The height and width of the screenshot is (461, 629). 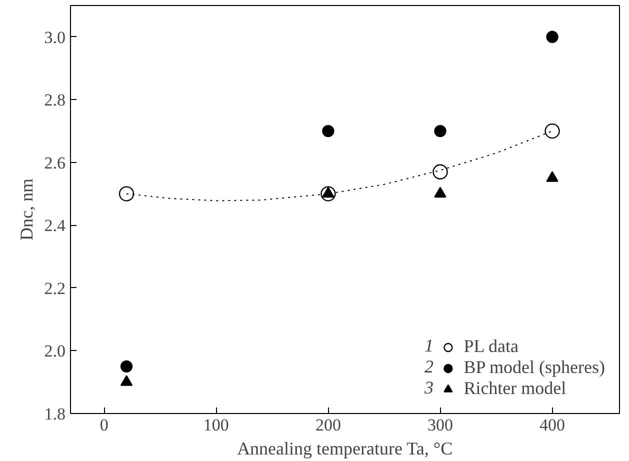 I want to click on y-tick-label: 2.2, so click(x=55, y=288).